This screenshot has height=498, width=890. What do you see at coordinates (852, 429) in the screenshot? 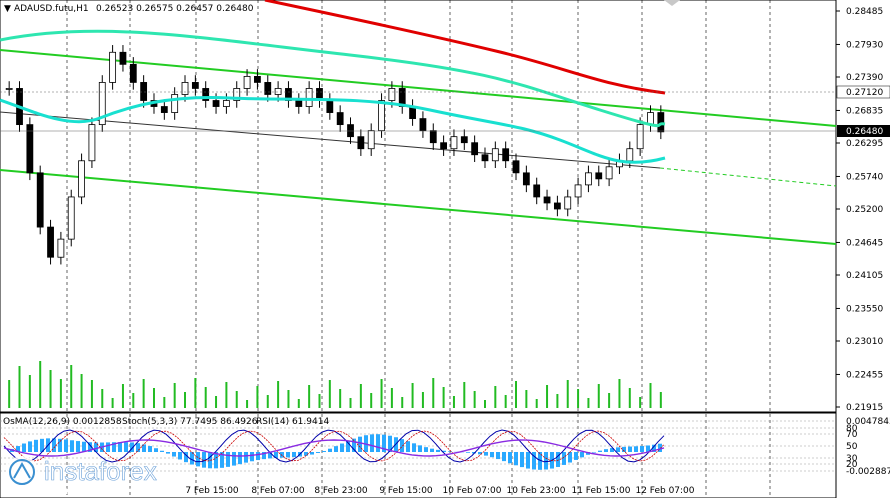
I see `indicator-tick-label: 80` at bounding box center [852, 429].